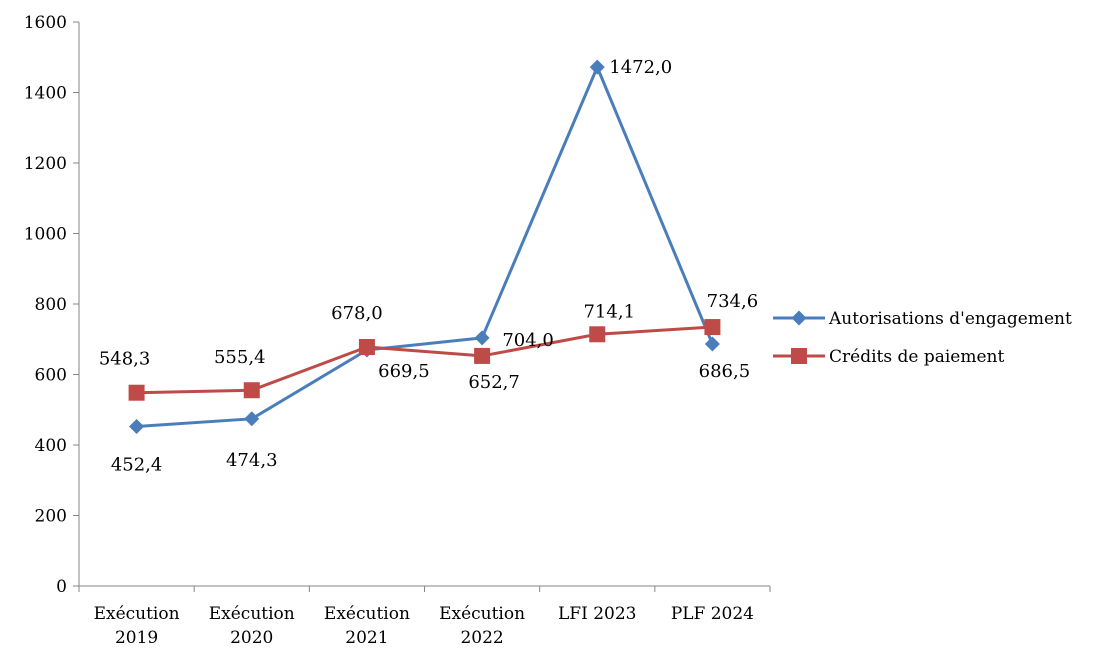  I want to click on x-tick-label: Exécution 2021, so click(367, 626).